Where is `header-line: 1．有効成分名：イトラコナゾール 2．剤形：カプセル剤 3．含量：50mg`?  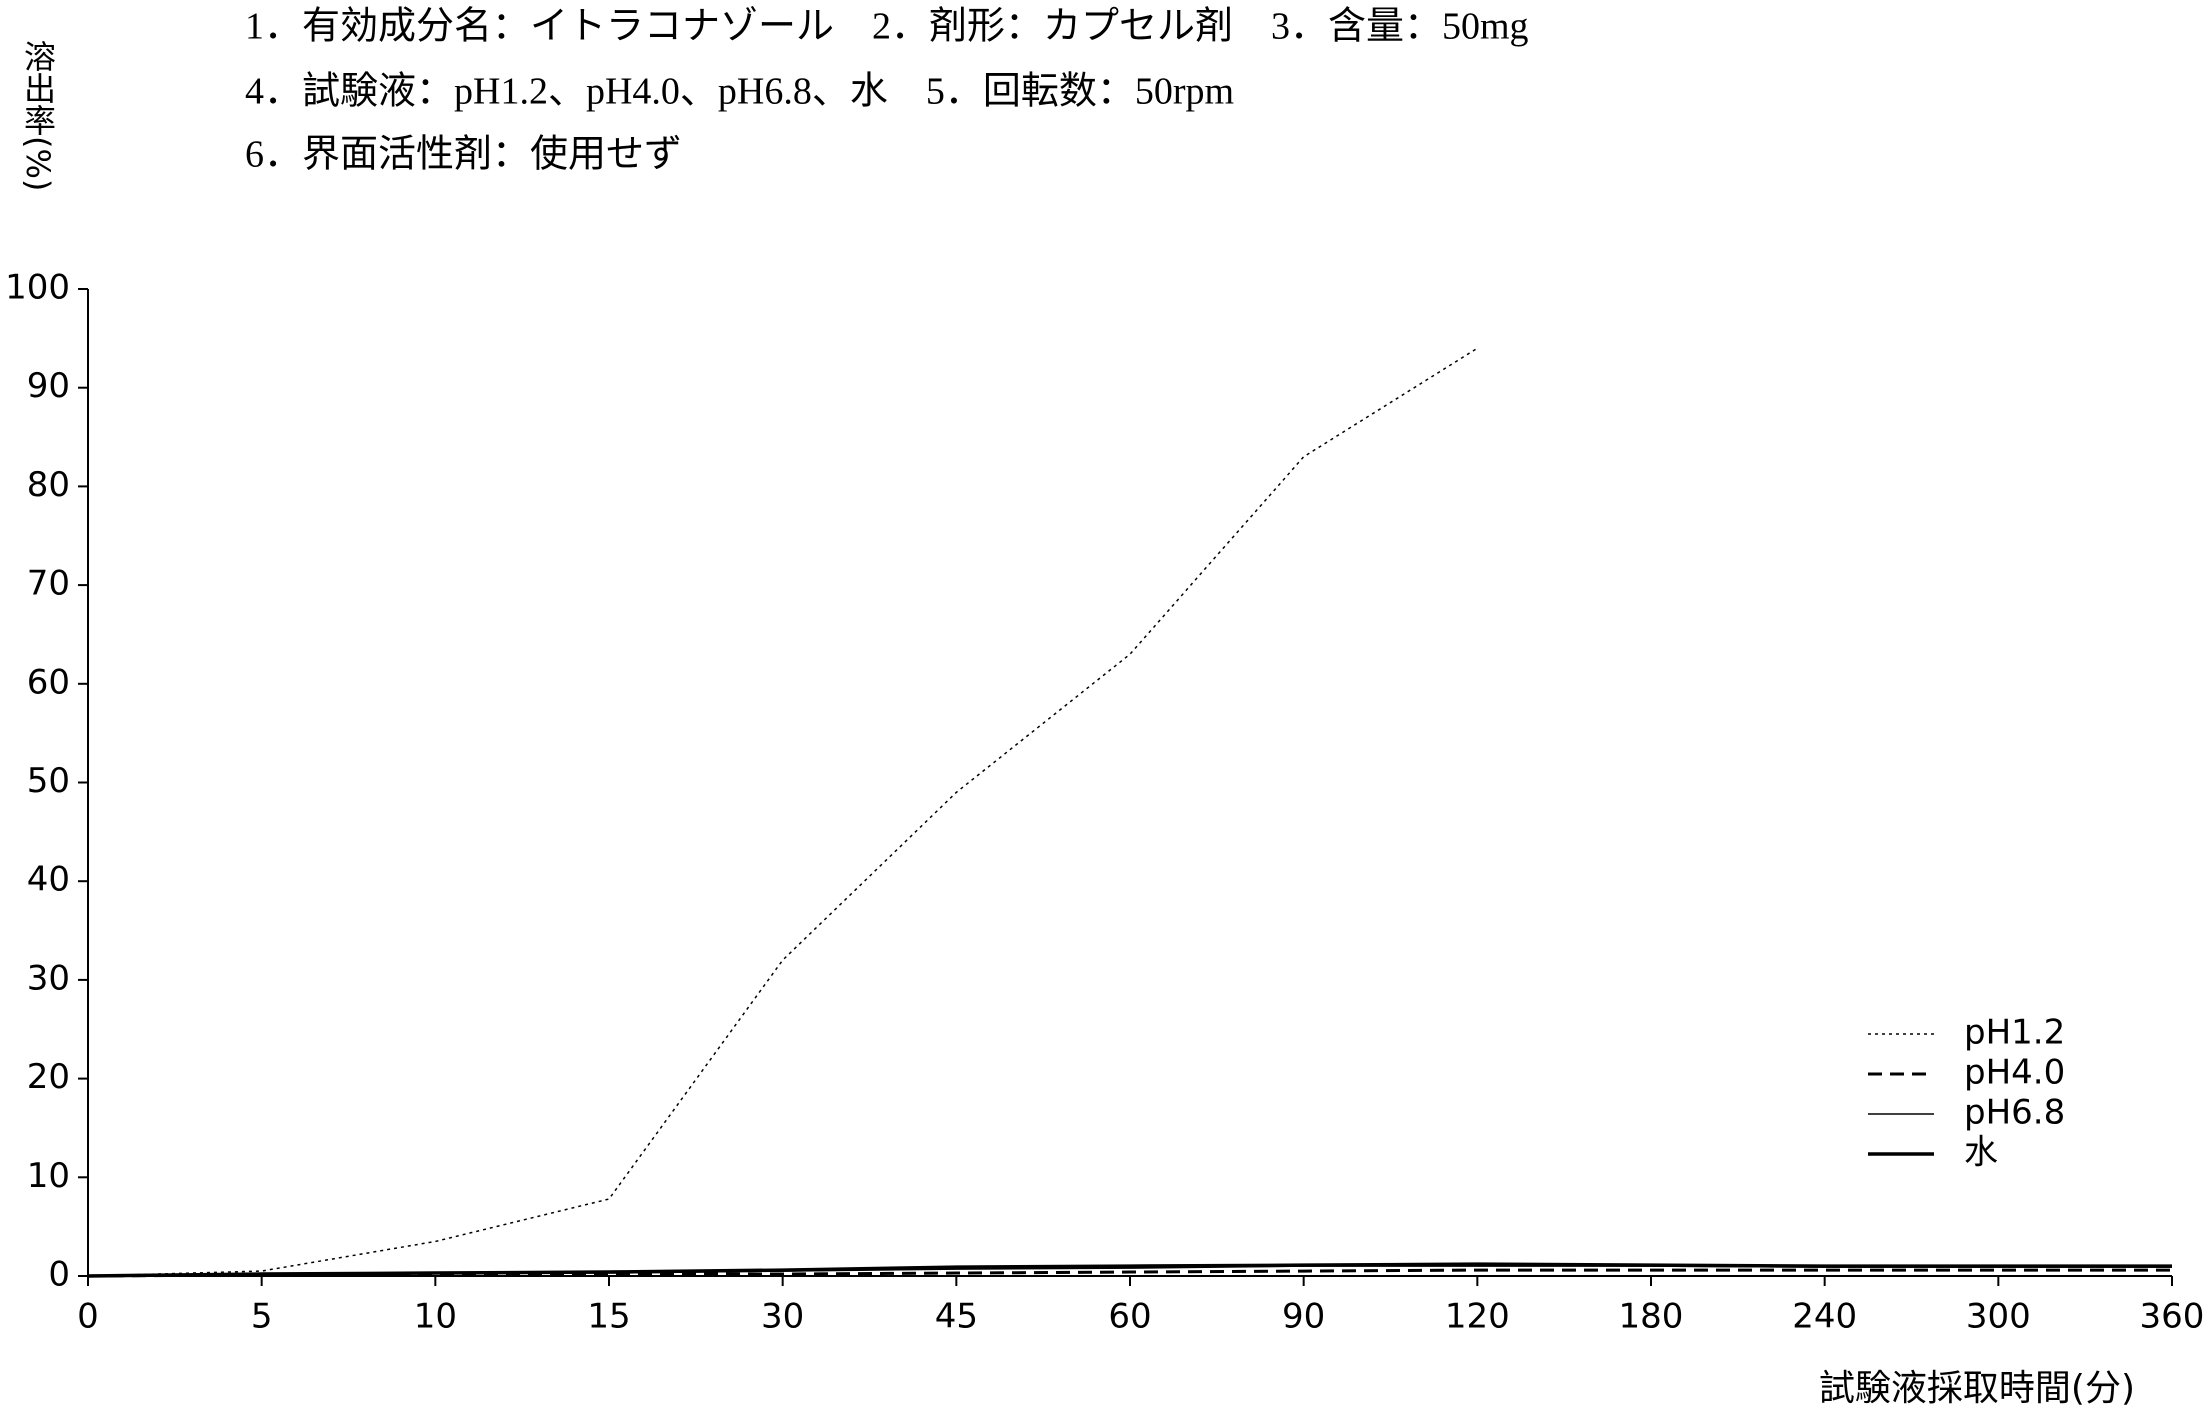
header-line: 1．有効成分名：イトラコナゾール 2．剤形：カプセル剤 3．含量：50mg is located at coordinates (887, 27).